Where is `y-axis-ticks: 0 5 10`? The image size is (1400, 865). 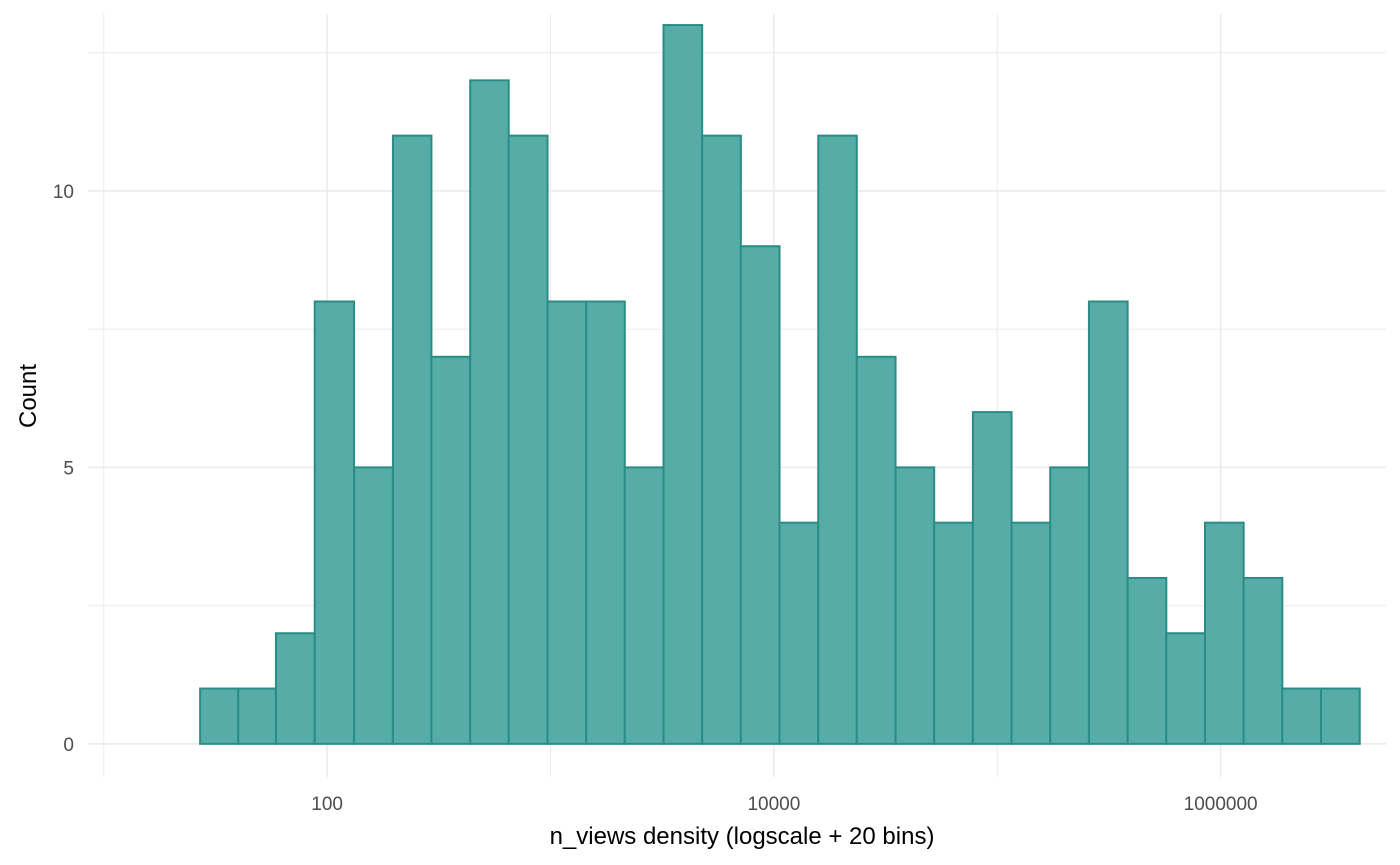
y-axis-ticks: 0 5 10 is located at coordinates (63, 469).